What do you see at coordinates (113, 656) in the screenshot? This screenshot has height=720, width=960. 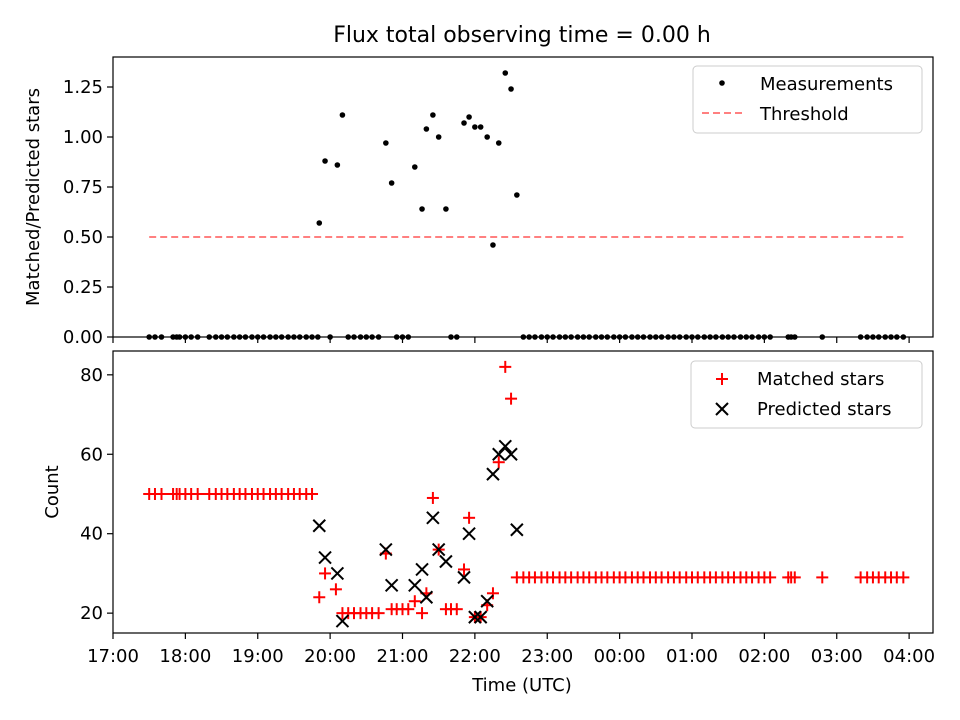 I see `bottom-x-tick-label: 17:00` at bounding box center [113, 656].